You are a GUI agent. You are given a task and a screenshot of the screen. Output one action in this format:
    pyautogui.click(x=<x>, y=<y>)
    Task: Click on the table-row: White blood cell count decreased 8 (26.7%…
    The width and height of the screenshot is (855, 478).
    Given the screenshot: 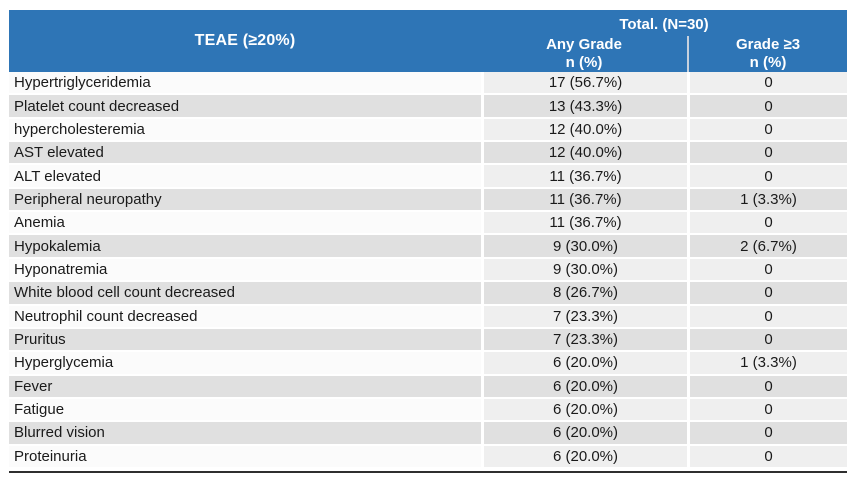 What is the action you would take?
    pyautogui.click(x=428, y=294)
    